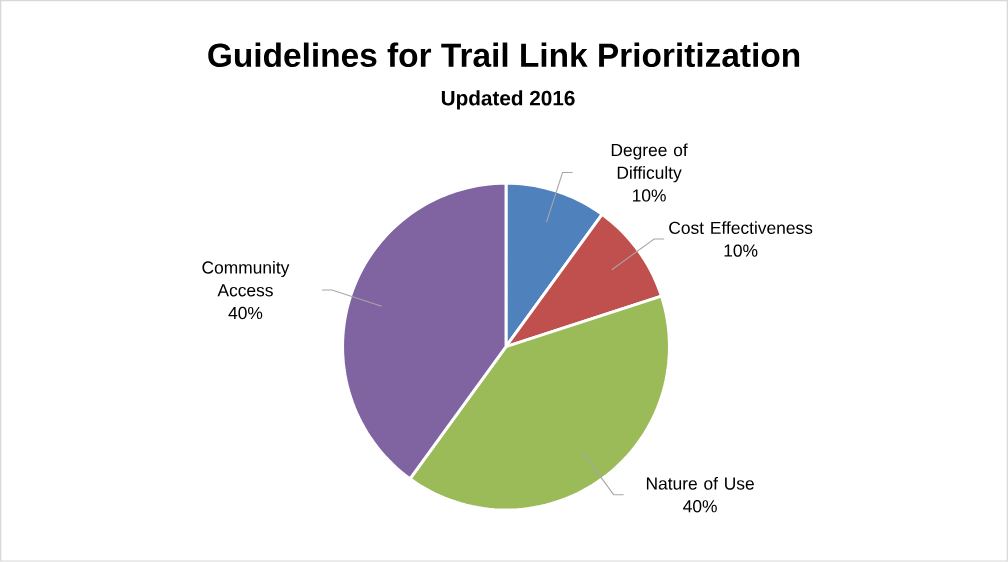  What do you see at coordinates (508, 100) in the screenshot?
I see `chart-subtitle: Updated 2016` at bounding box center [508, 100].